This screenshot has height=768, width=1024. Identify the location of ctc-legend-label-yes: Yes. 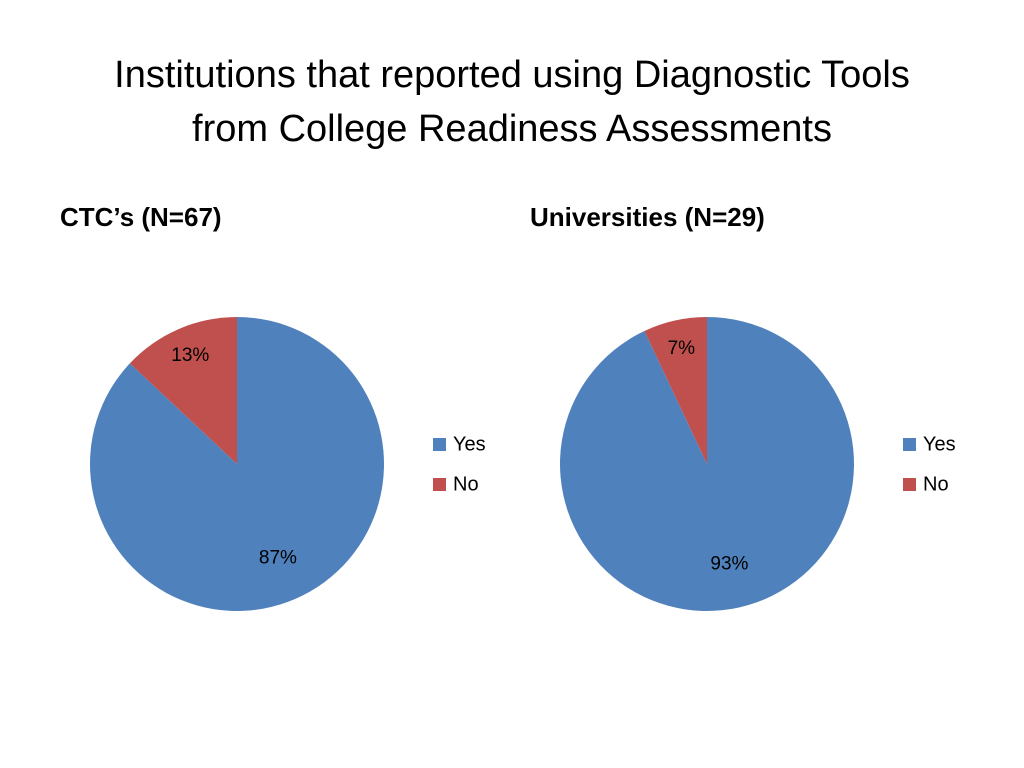
(469, 444).